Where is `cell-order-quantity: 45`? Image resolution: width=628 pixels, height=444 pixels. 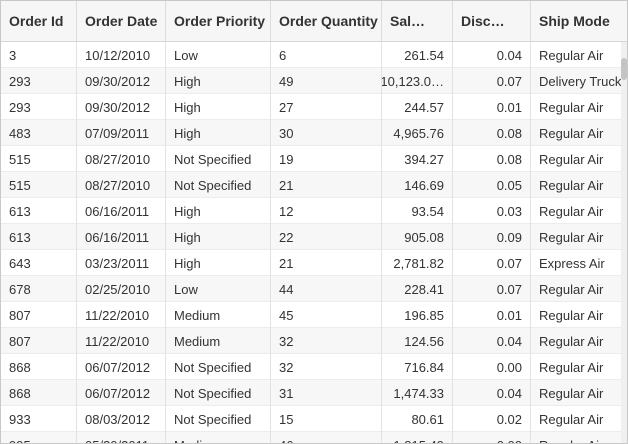 cell-order-quantity: 45 is located at coordinates (326, 315).